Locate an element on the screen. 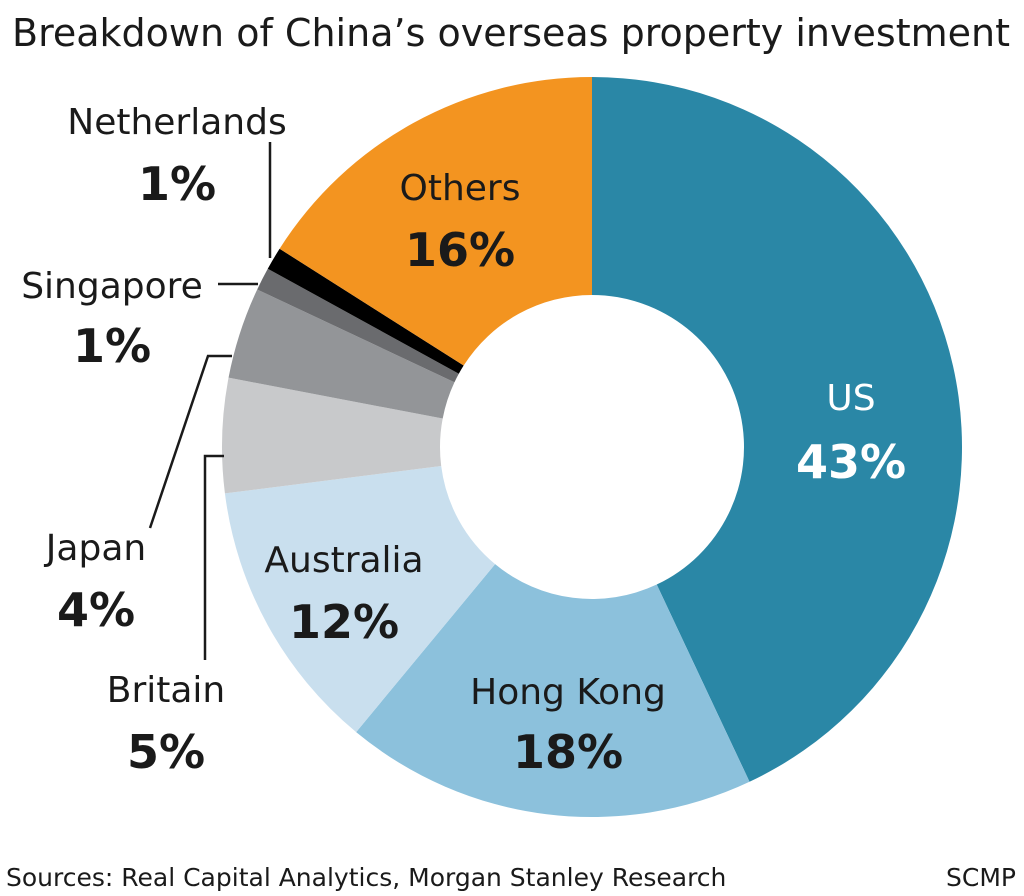 The height and width of the screenshot is (896, 1024). slice-britain is located at coordinates (332, 435).